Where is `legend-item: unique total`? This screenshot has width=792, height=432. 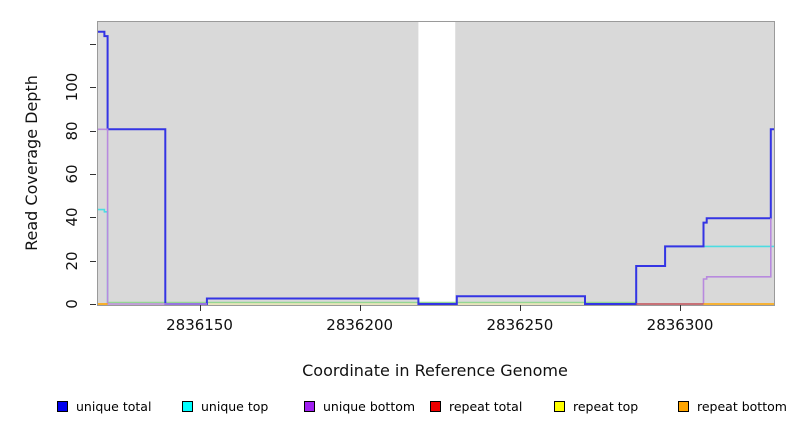 legend-item: unique total is located at coordinates (104, 406).